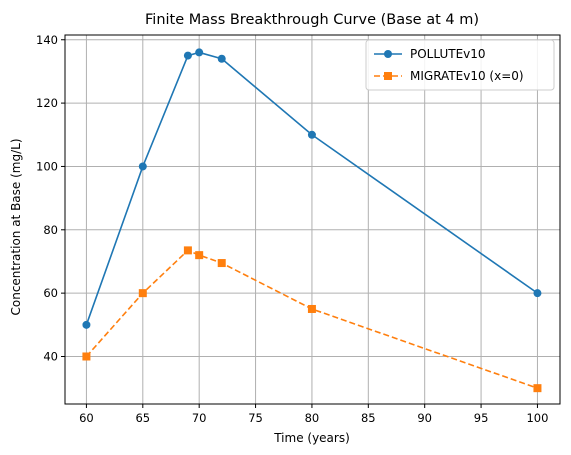 The height and width of the screenshot is (455, 571). Describe the element at coordinates (142, 418) in the screenshot. I see `x-tick-label: 65` at that location.